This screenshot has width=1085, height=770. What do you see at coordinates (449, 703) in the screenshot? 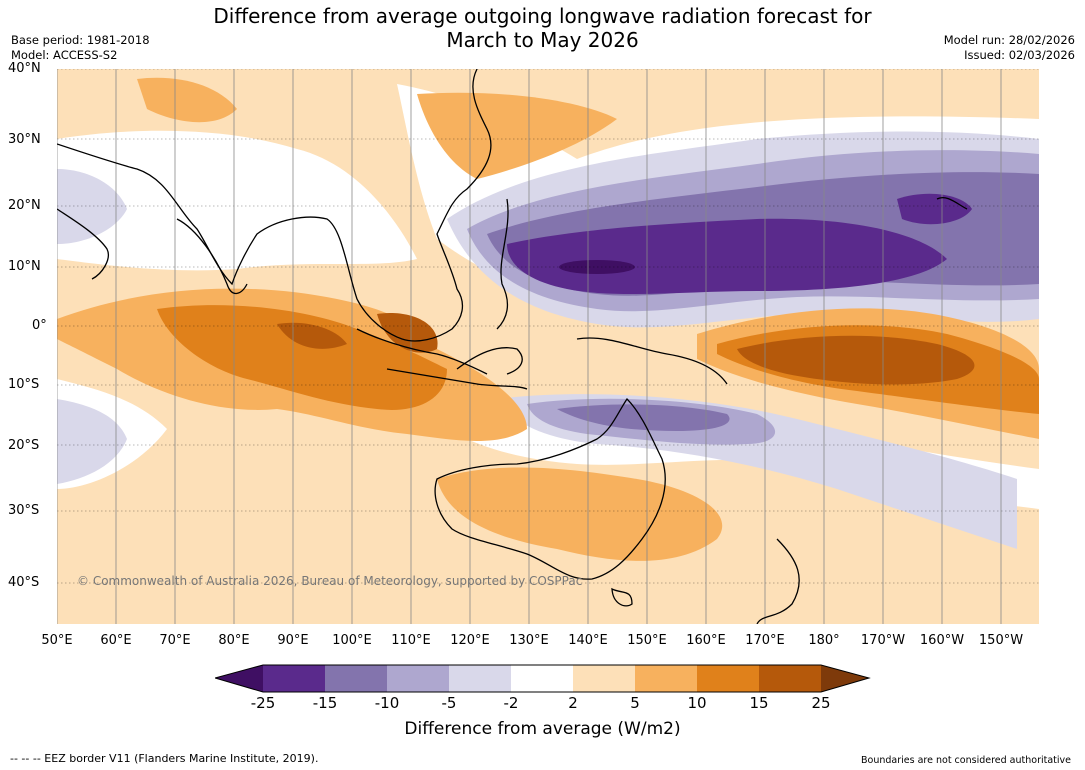
I see `colorbar-tick: -5` at bounding box center [449, 703].